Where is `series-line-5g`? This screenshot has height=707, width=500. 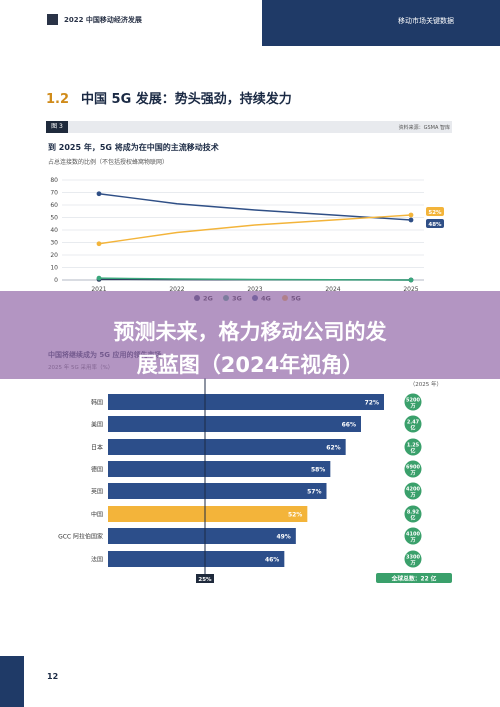 series-line-5g is located at coordinates (255, 229).